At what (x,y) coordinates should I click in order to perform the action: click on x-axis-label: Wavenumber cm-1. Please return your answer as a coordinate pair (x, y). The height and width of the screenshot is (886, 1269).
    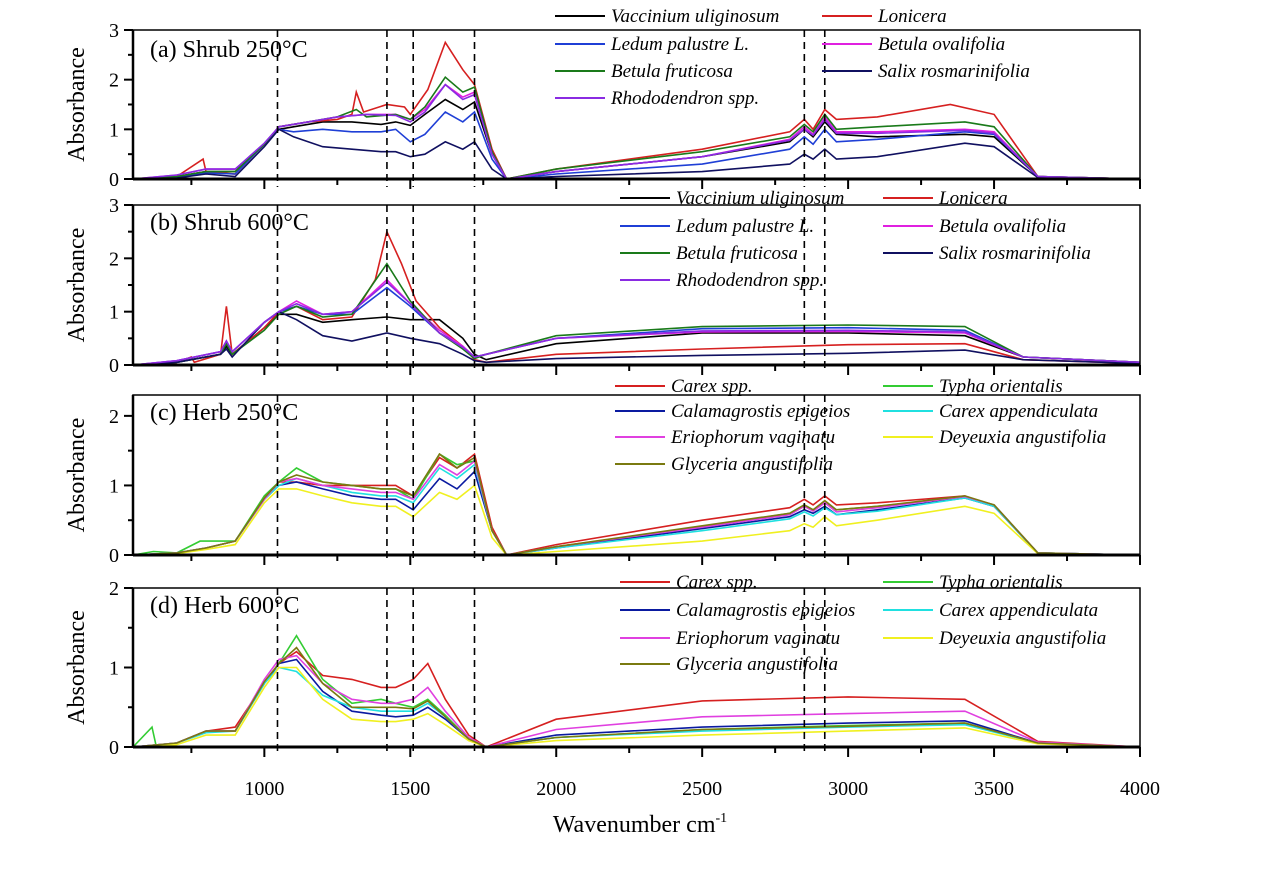
    Looking at the image, I should click on (640, 824).